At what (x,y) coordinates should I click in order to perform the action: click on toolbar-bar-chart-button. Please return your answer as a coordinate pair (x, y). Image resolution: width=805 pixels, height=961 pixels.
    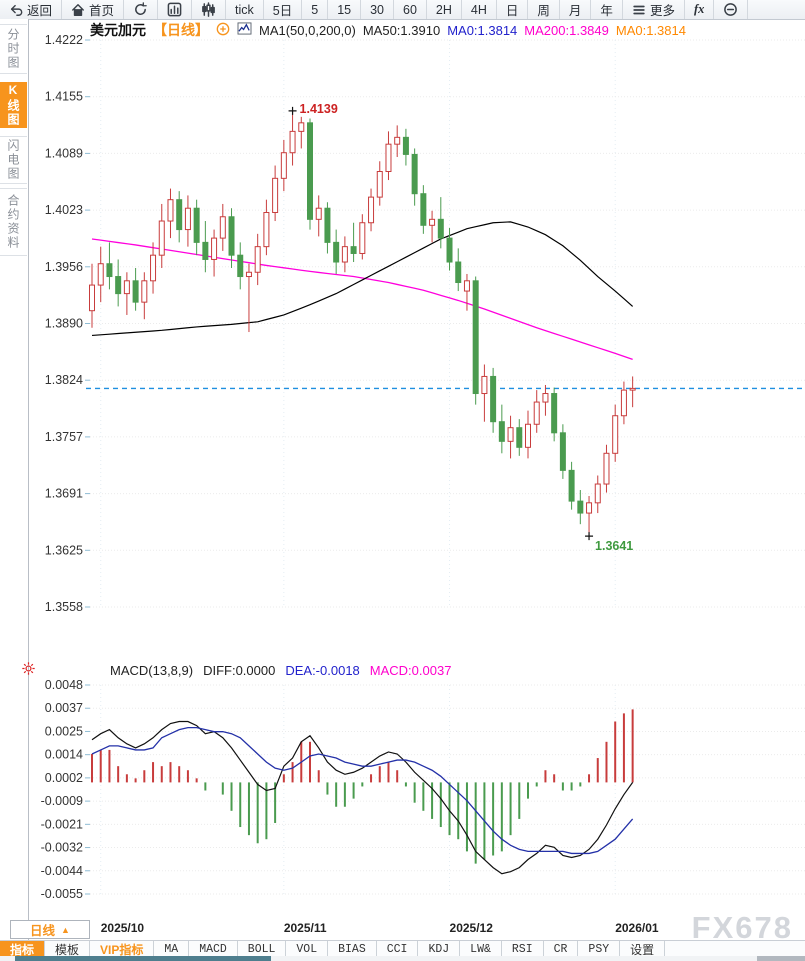
    Looking at the image, I should click on (175, 9).